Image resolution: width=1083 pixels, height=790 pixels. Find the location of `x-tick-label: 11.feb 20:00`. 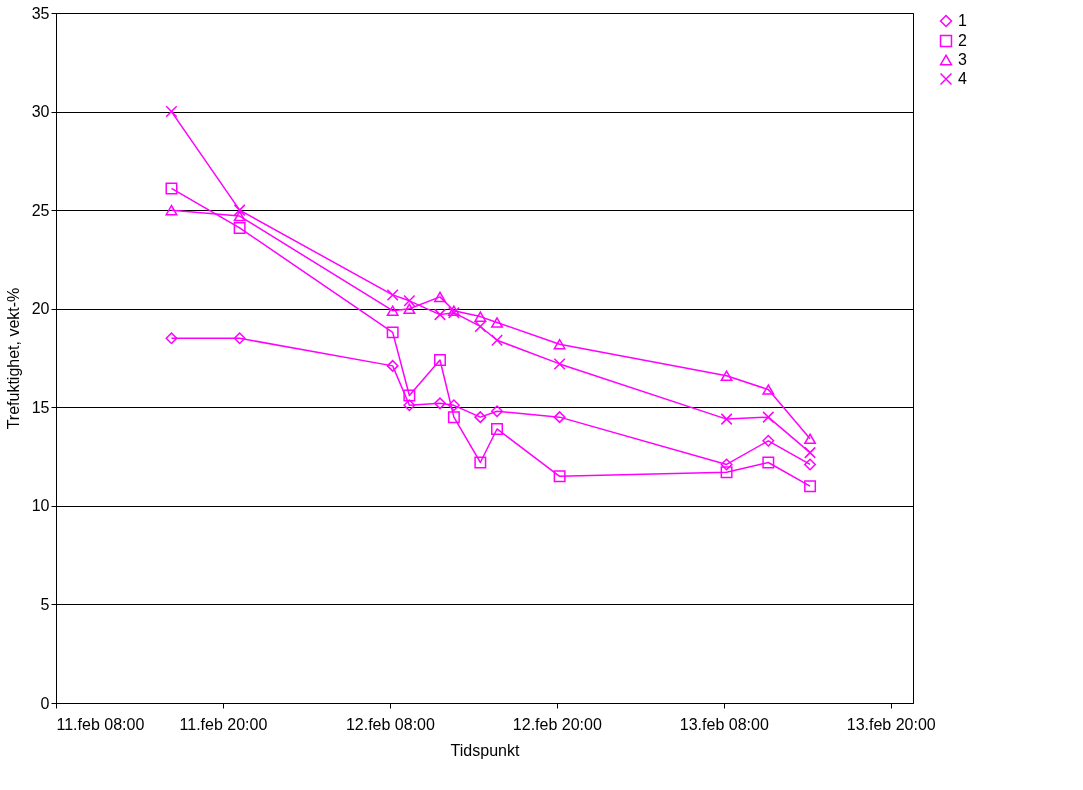

x-tick-label: 11.feb 20:00 is located at coordinates (223, 724).